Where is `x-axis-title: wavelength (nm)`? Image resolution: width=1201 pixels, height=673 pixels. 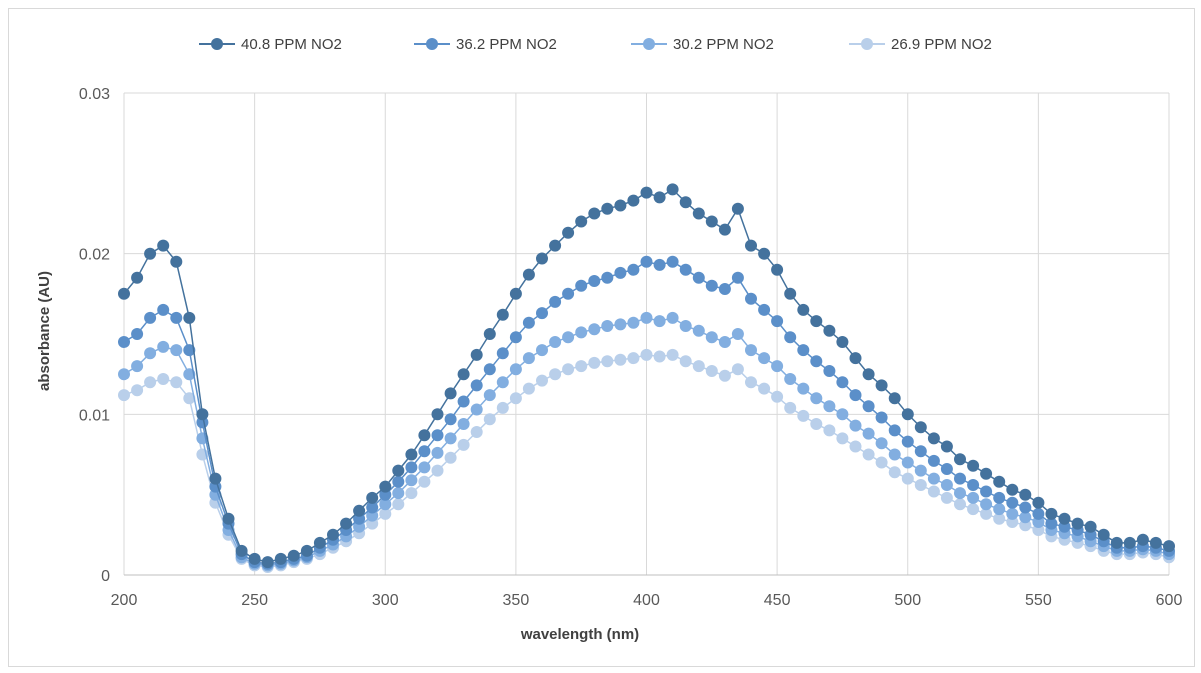
x-axis-title: wavelength (nm) is located at coordinates (579, 634).